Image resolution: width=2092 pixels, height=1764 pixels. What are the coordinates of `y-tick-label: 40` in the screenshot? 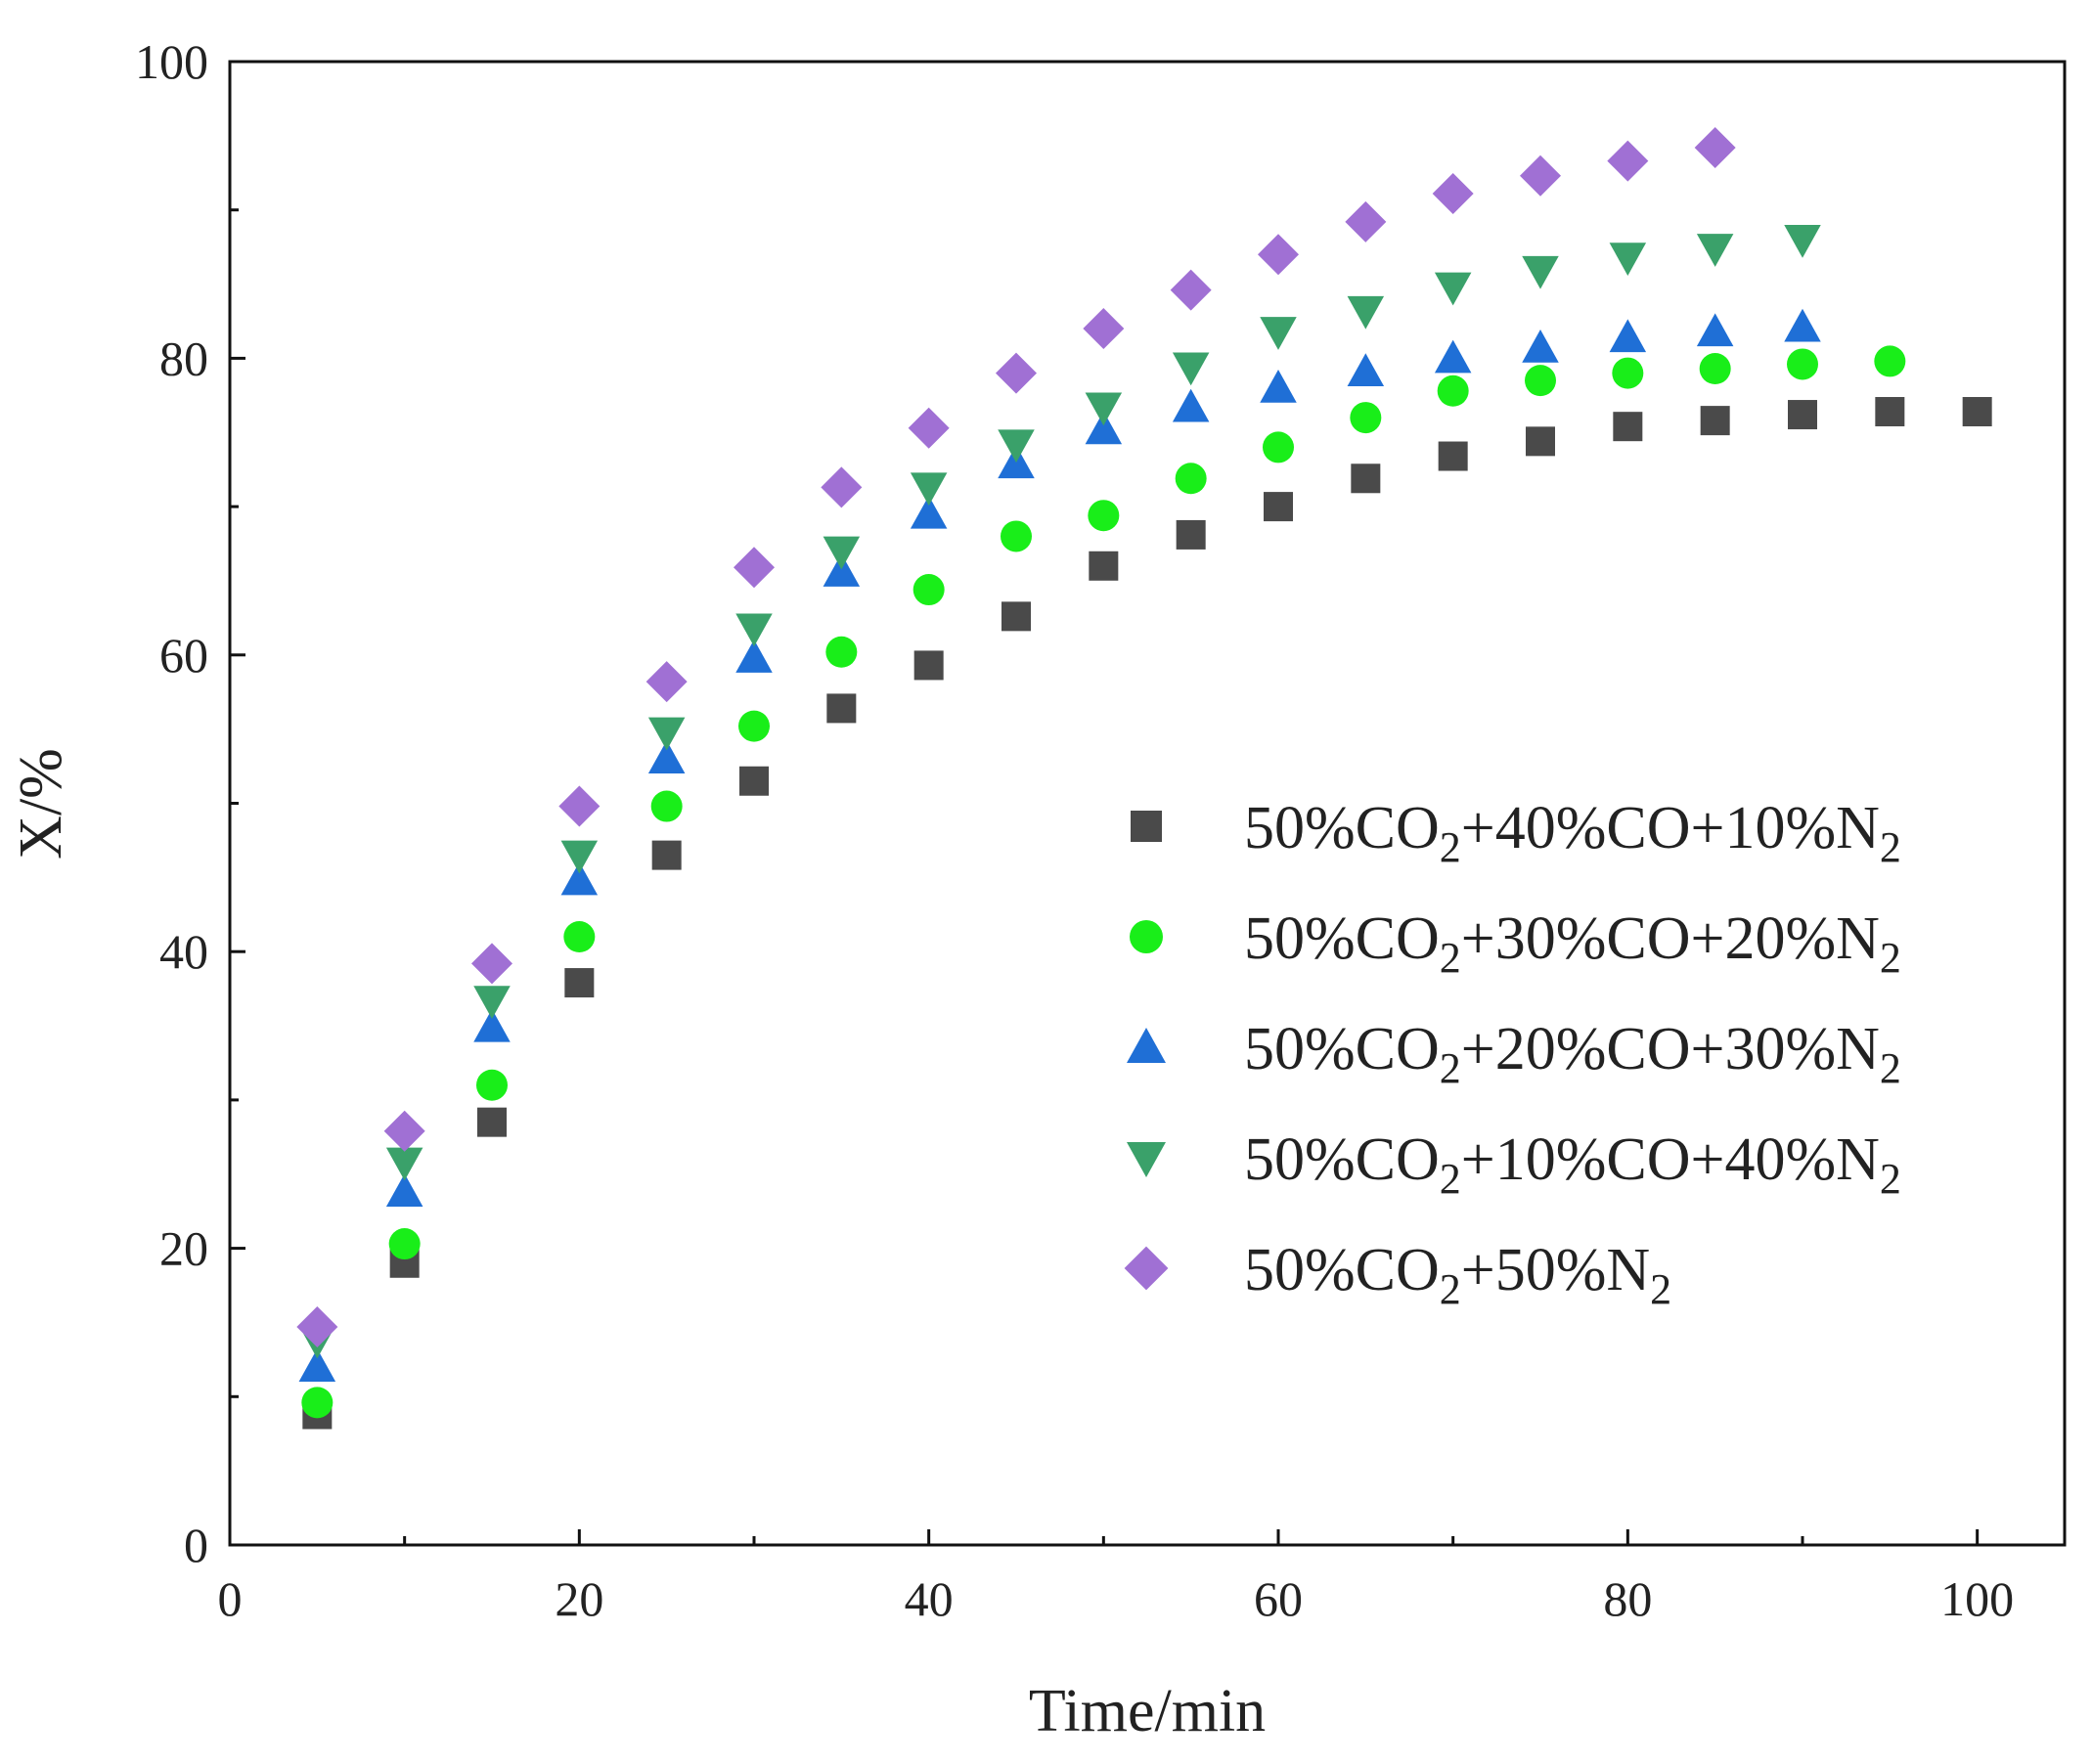 It's located at (183, 951).